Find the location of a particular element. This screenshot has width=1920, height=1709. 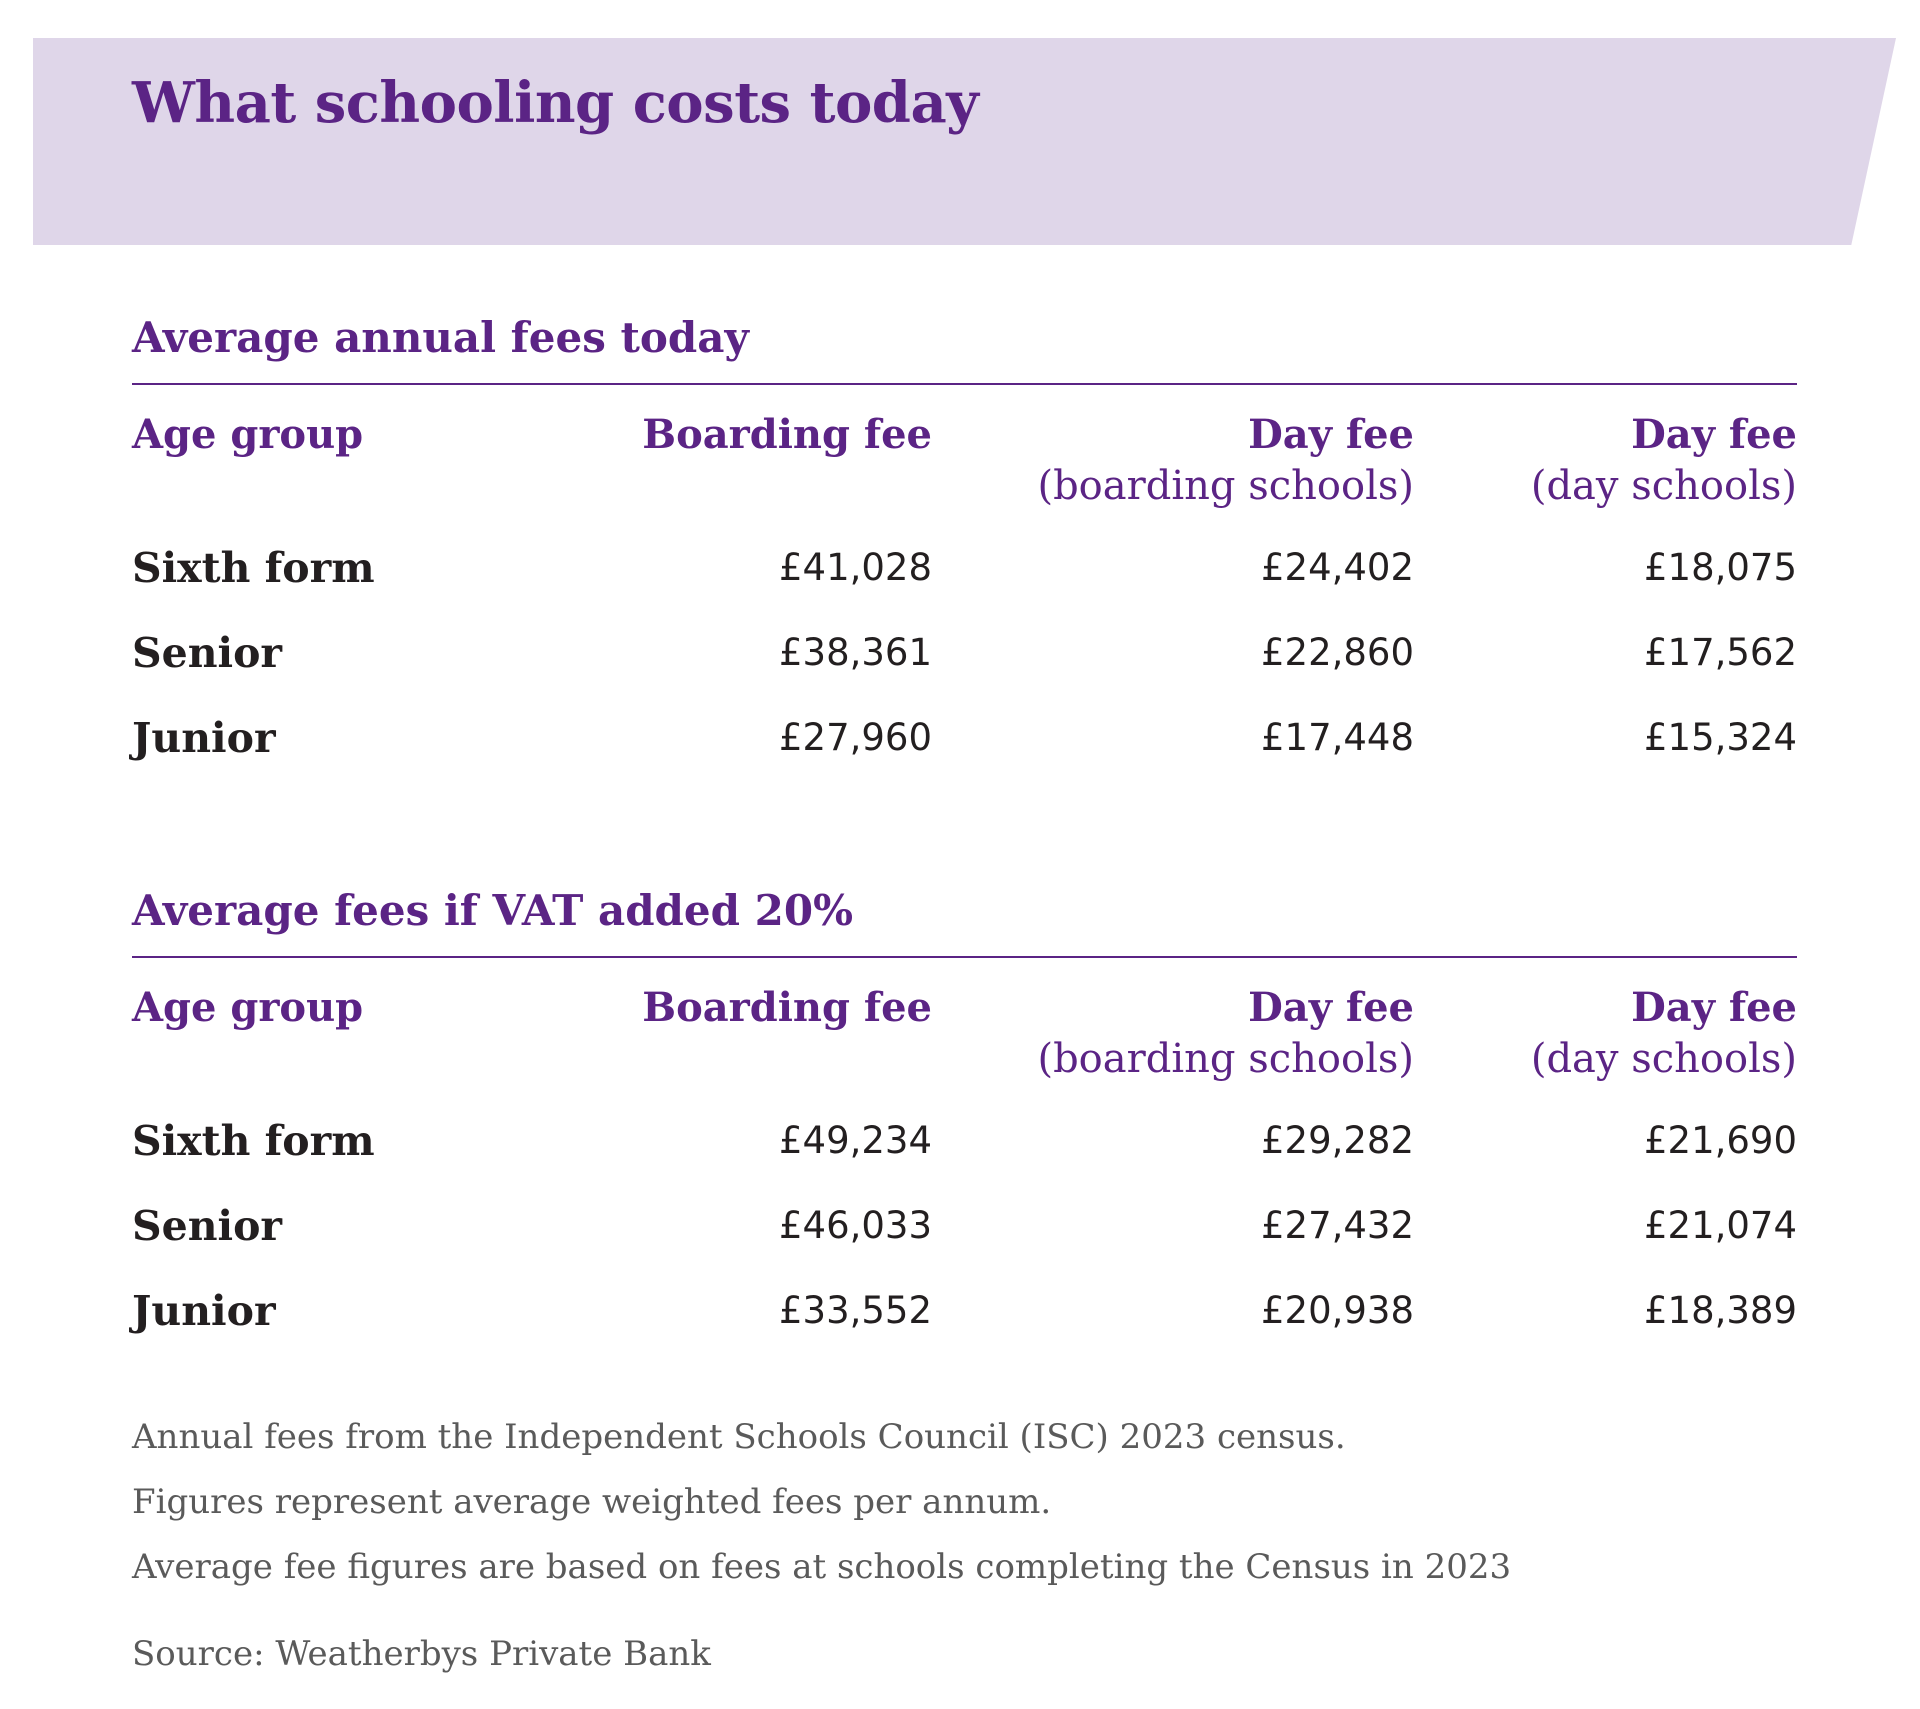

day-fee-day-cell: £21,074 is located at coordinates (1720, 1225).